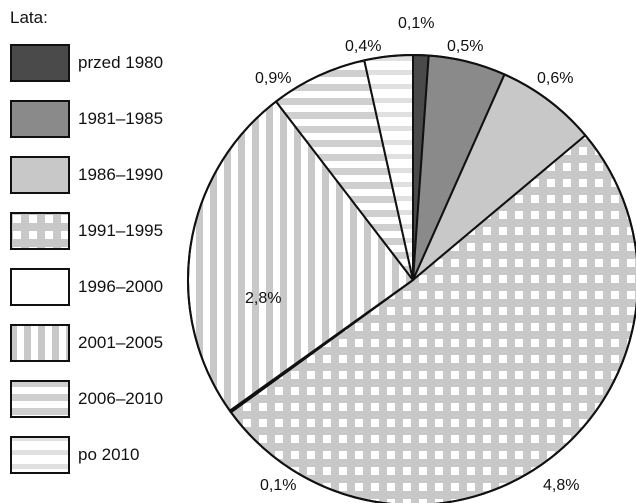  I want to click on data-label-6: 2,8%, so click(263, 298).